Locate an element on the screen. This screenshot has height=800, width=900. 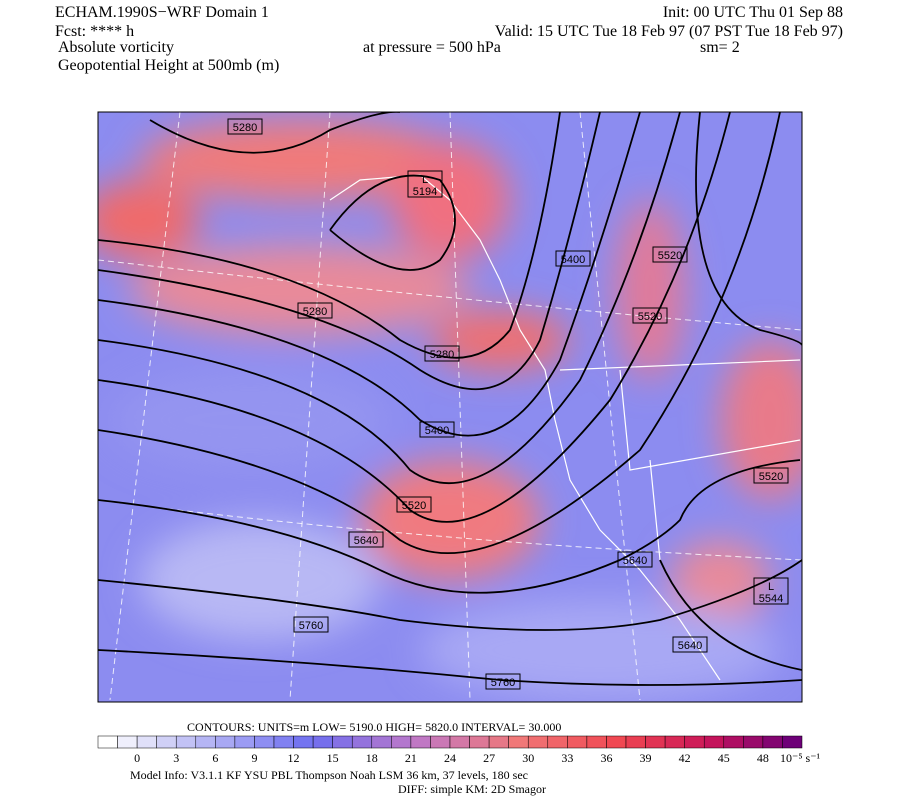
colorbar-label: 45 is located at coordinates (724, 758).